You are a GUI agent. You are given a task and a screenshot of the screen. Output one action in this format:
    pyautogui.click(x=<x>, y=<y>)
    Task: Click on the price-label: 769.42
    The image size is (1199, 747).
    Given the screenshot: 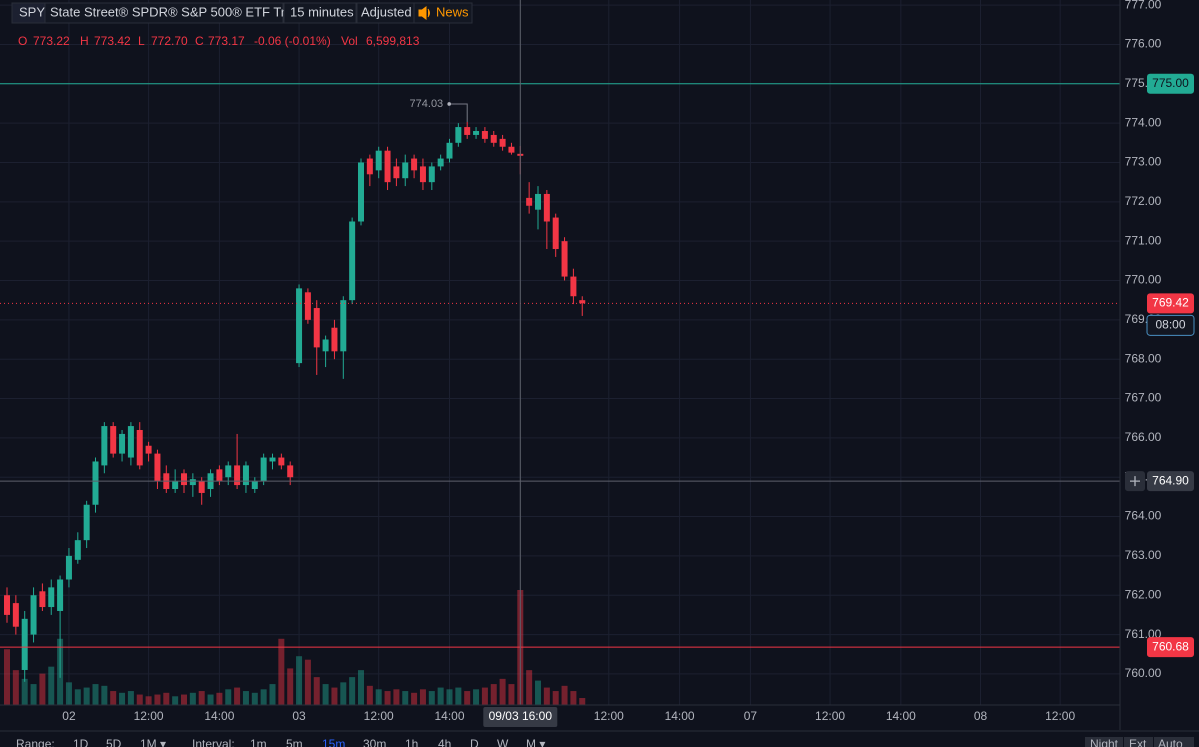 What is the action you would take?
    pyautogui.click(x=1170, y=302)
    